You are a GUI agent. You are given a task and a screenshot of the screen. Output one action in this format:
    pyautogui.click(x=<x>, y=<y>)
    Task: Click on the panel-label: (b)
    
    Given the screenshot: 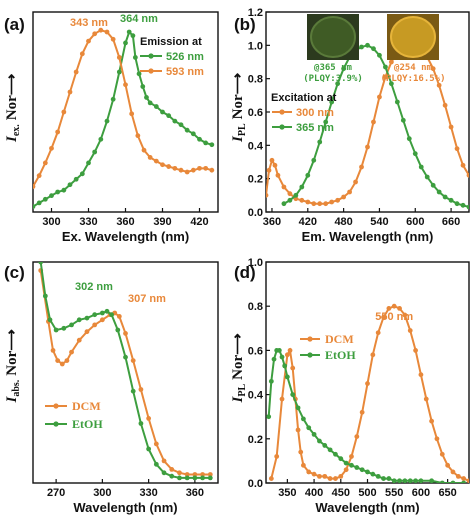 What is the action you would take?
    pyautogui.click(x=245, y=24)
    